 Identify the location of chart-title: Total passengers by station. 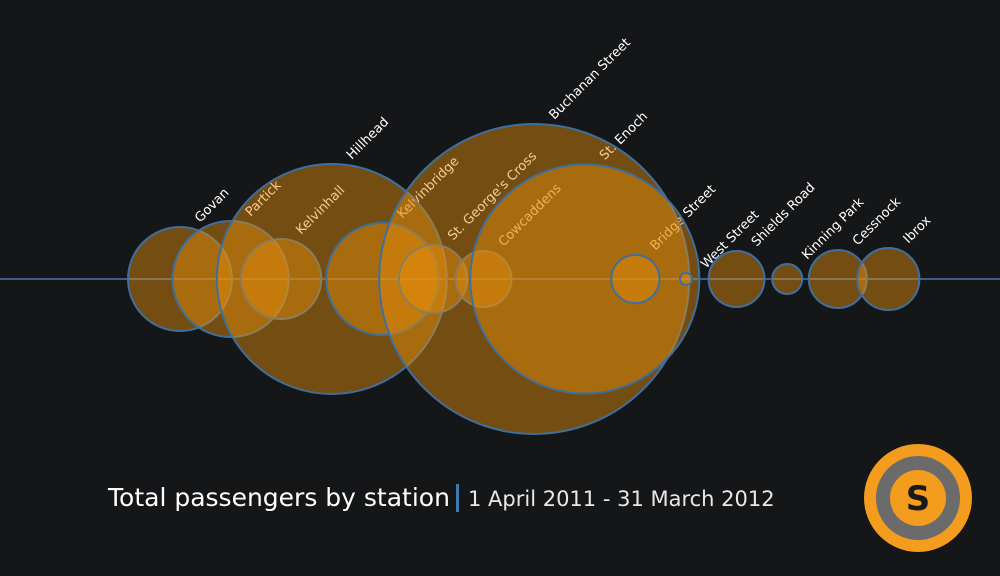
(278, 497).